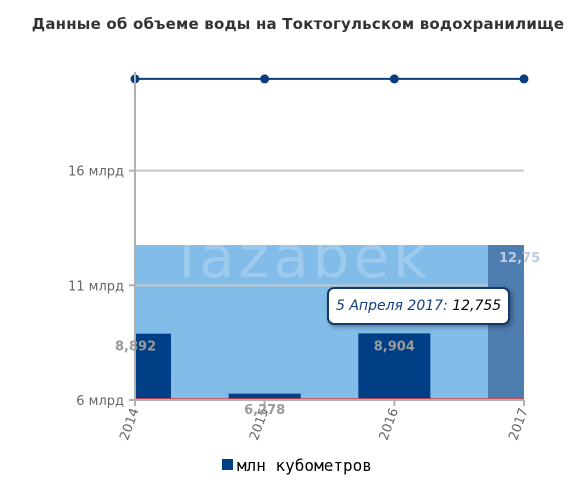 This screenshot has height=489, width=578. I want to click on y-tick-label-0: 6 млрд, so click(100, 401).